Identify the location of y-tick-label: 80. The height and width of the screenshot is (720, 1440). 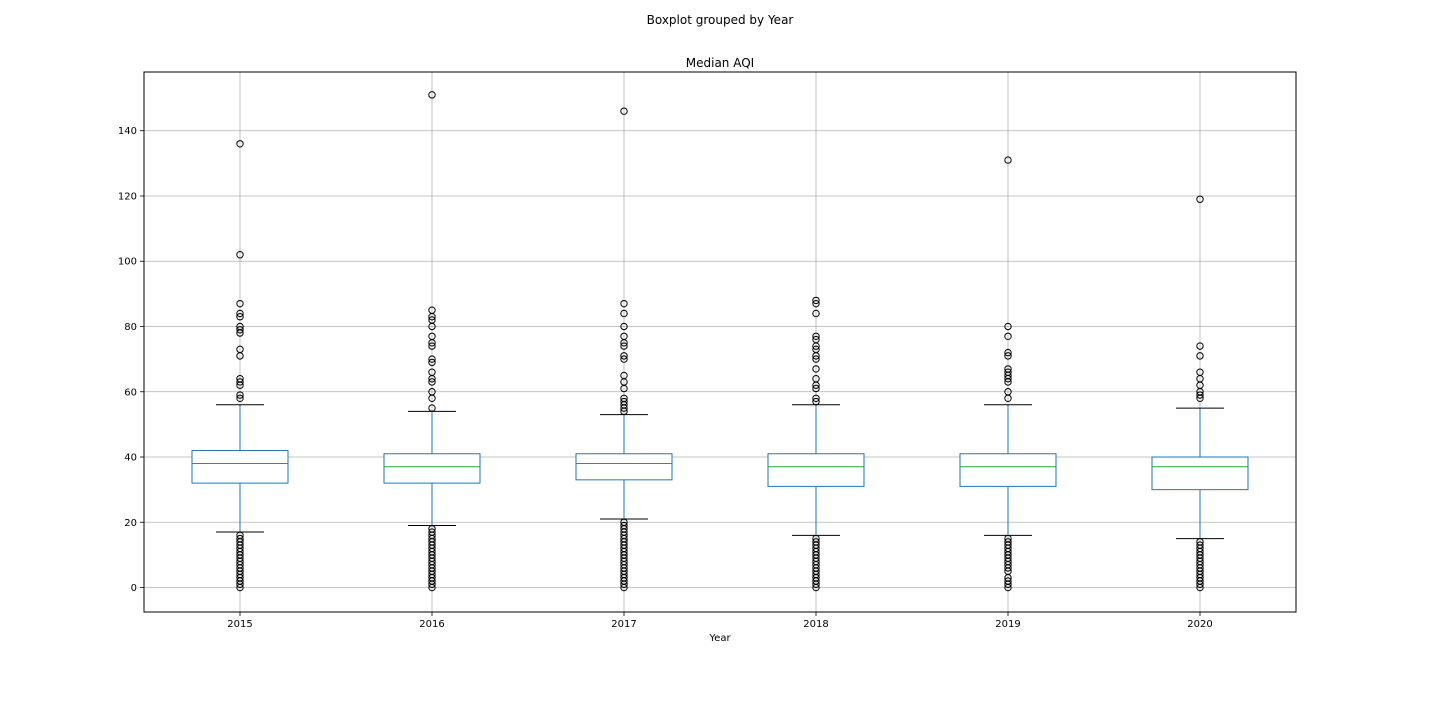
(130, 327).